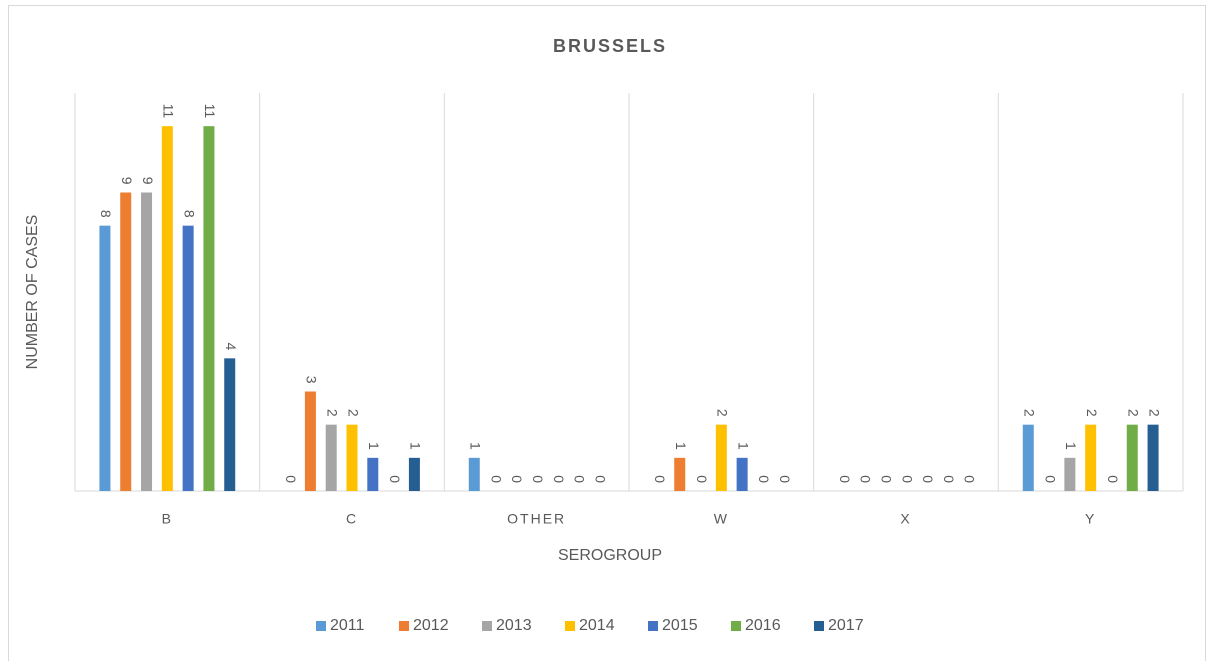 The image size is (1214, 661). Describe the element at coordinates (431, 625) in the screenshot. I see `legend-label: 2012` at that location.